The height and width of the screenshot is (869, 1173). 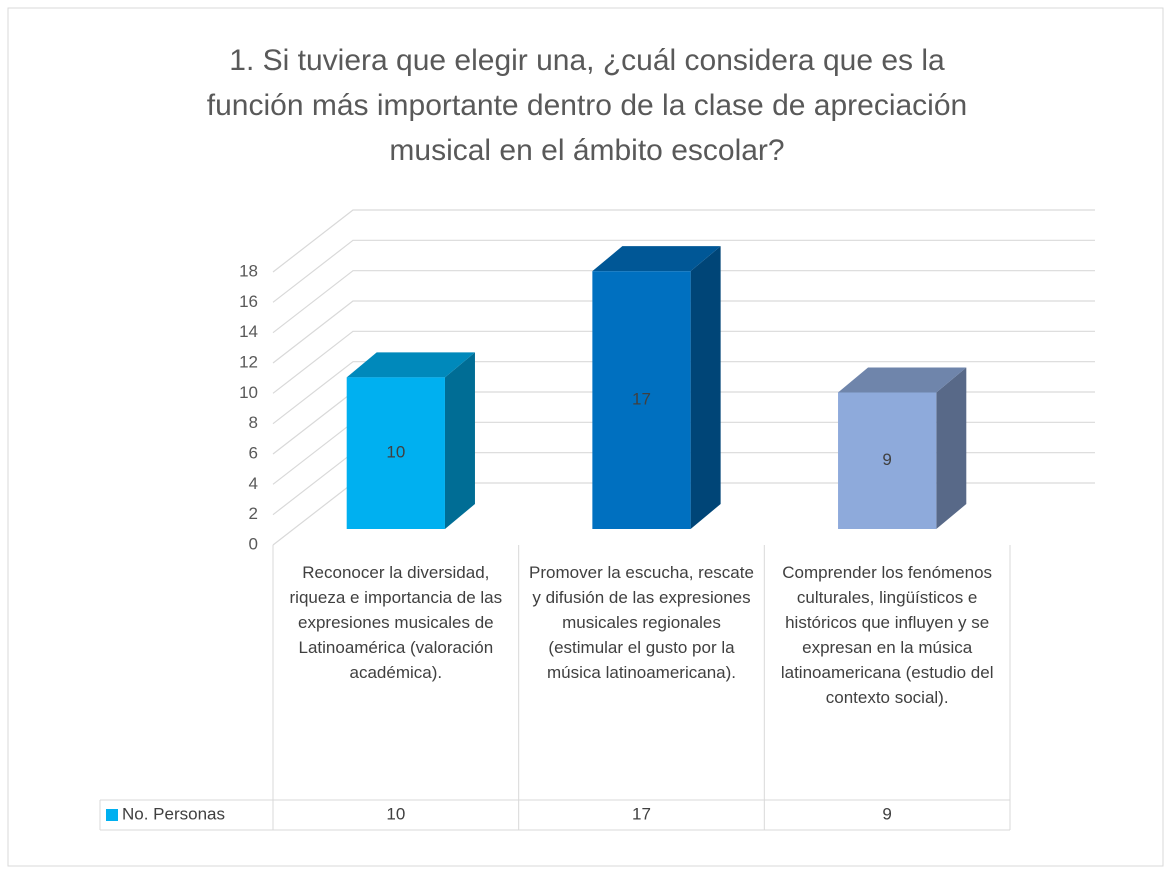 What do you see at coordinates (248, 270) in the screenshot?
I see `y-tick-label: 18` at bounding box center [248, 270].